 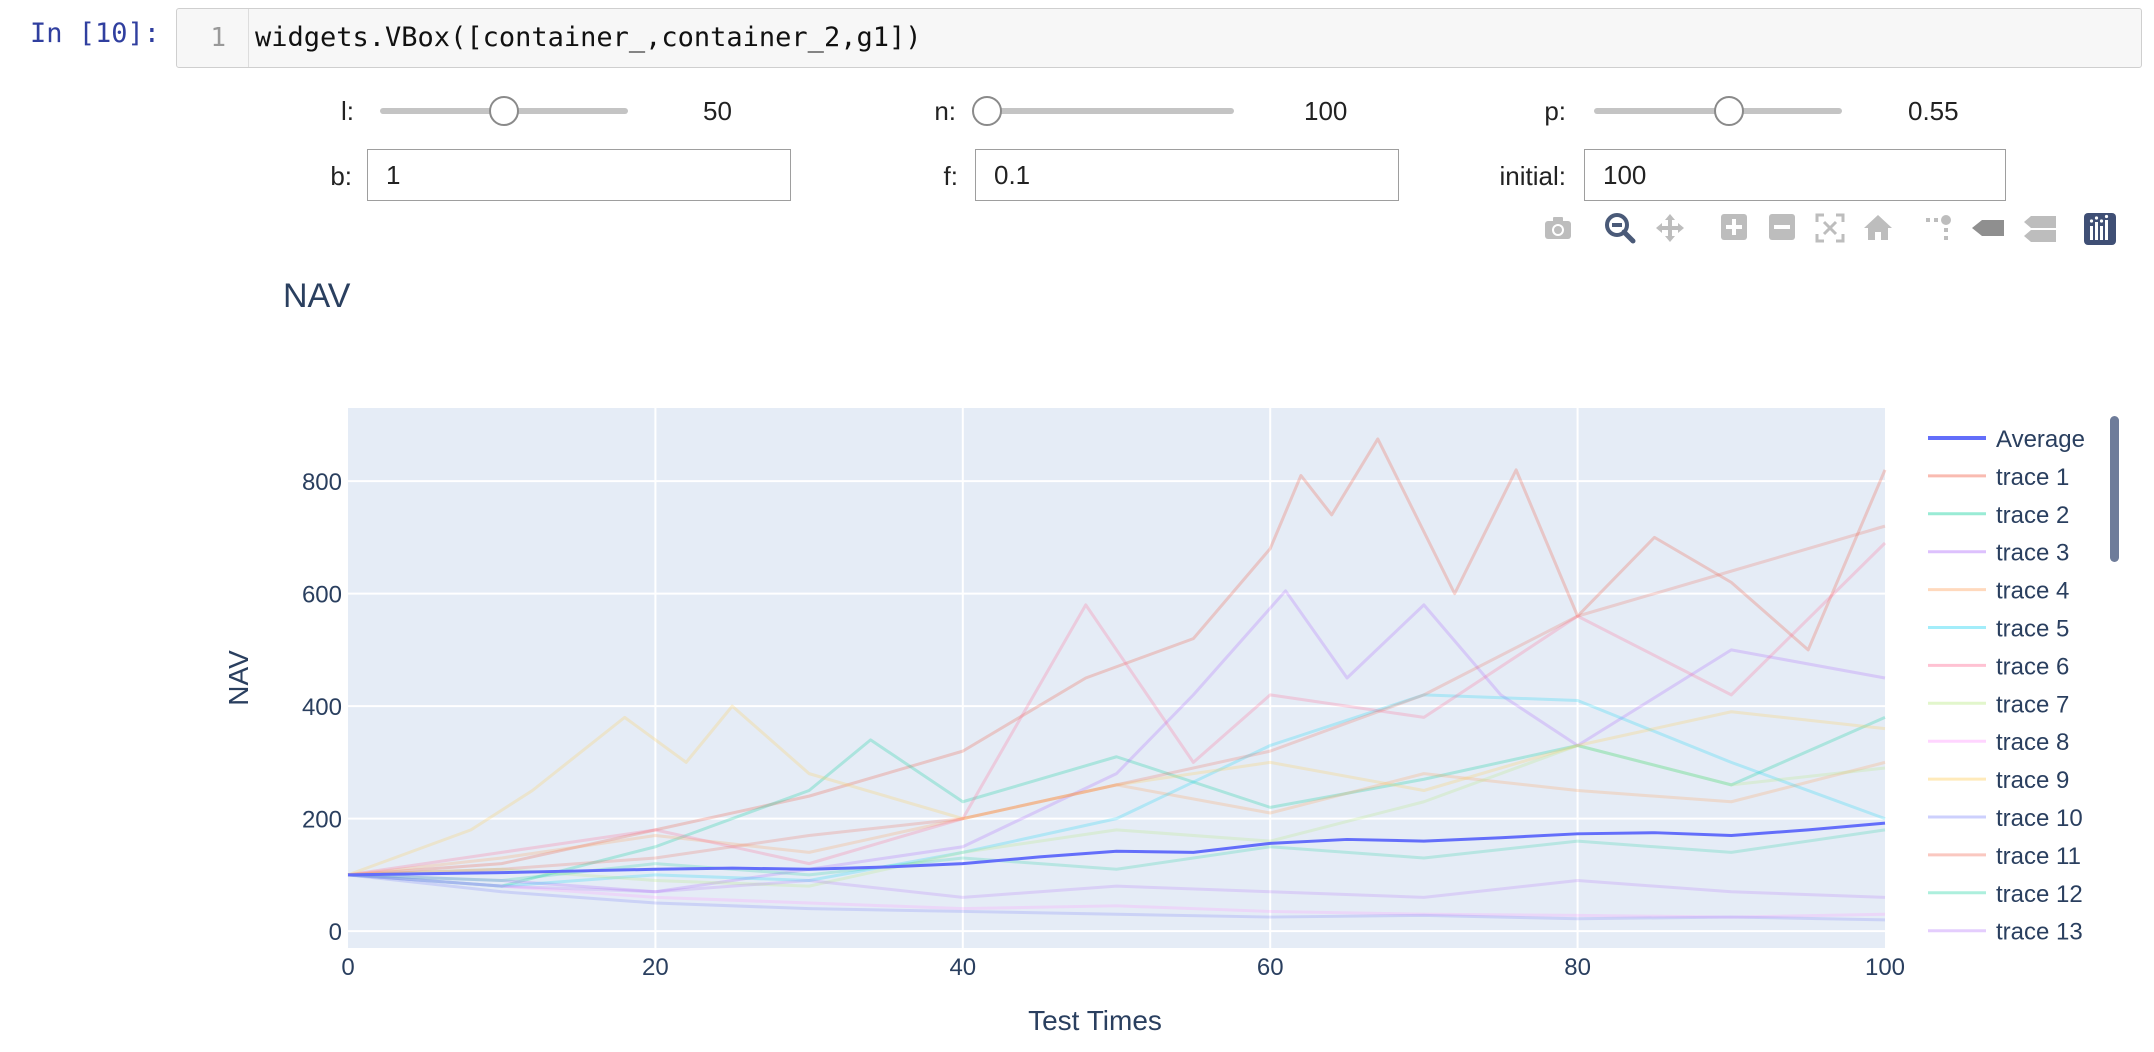 I want to click on hover-closest-icon, so click(x=1988, y=230).